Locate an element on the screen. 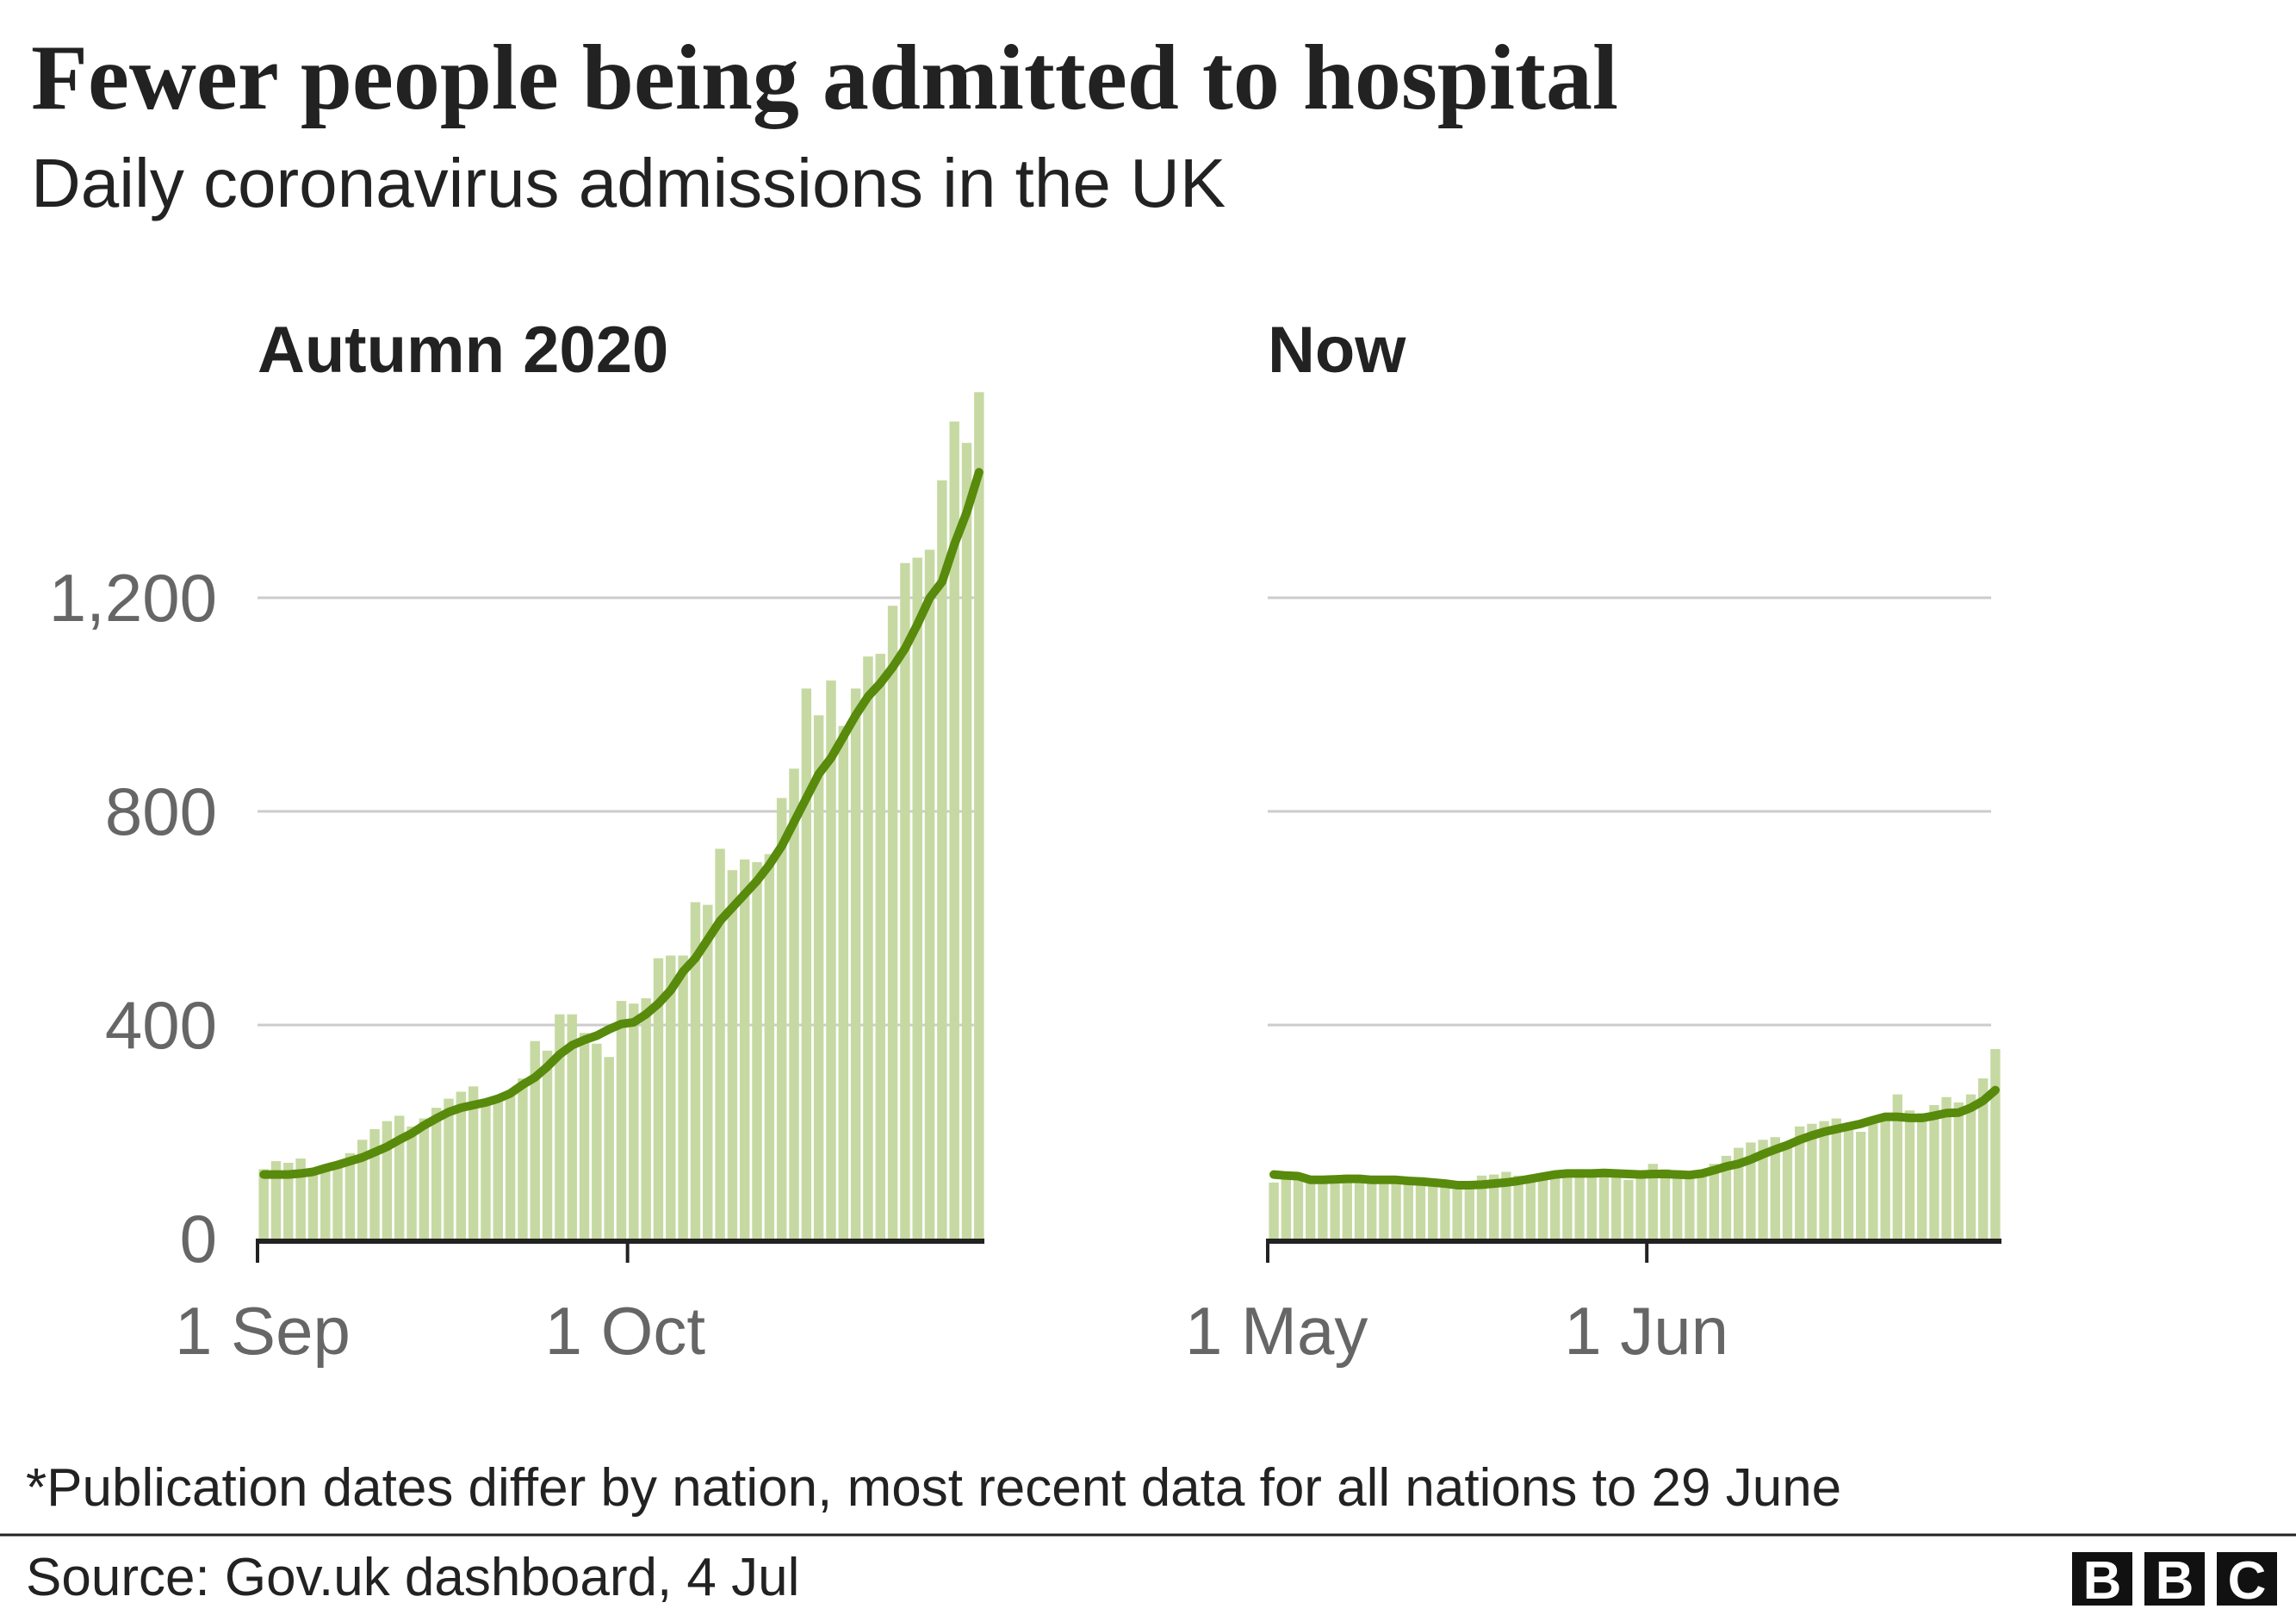 This screenshot has width=2296, height=1615. panel-title: Autumn 2020 is located at coordinates (463, 350).